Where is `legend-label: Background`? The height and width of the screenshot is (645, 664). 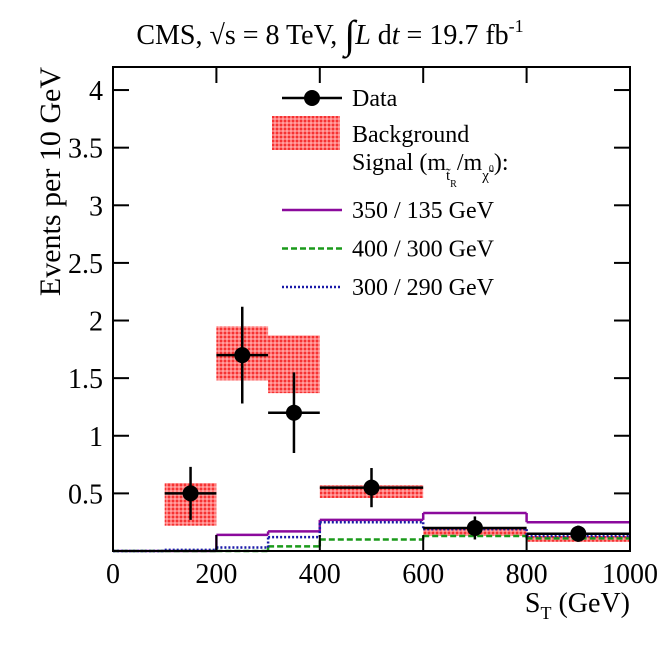 legend-label: Background is located at coordinates (410, 135).